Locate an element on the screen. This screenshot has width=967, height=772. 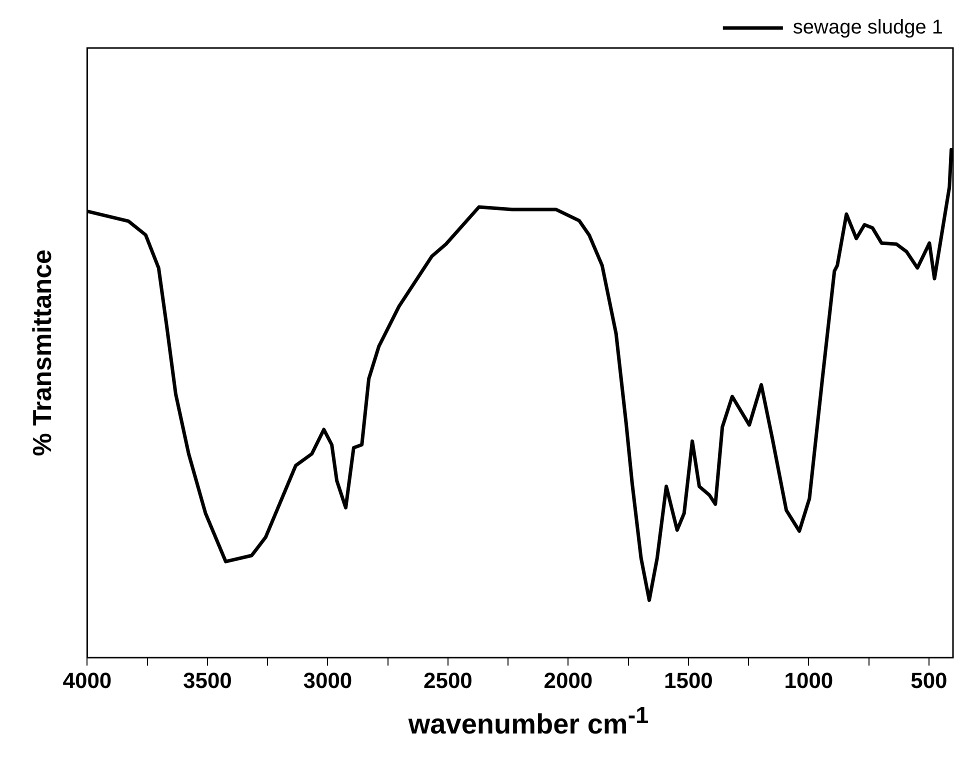
x-tick-label: 2000 is located at coordinates (568, 680).